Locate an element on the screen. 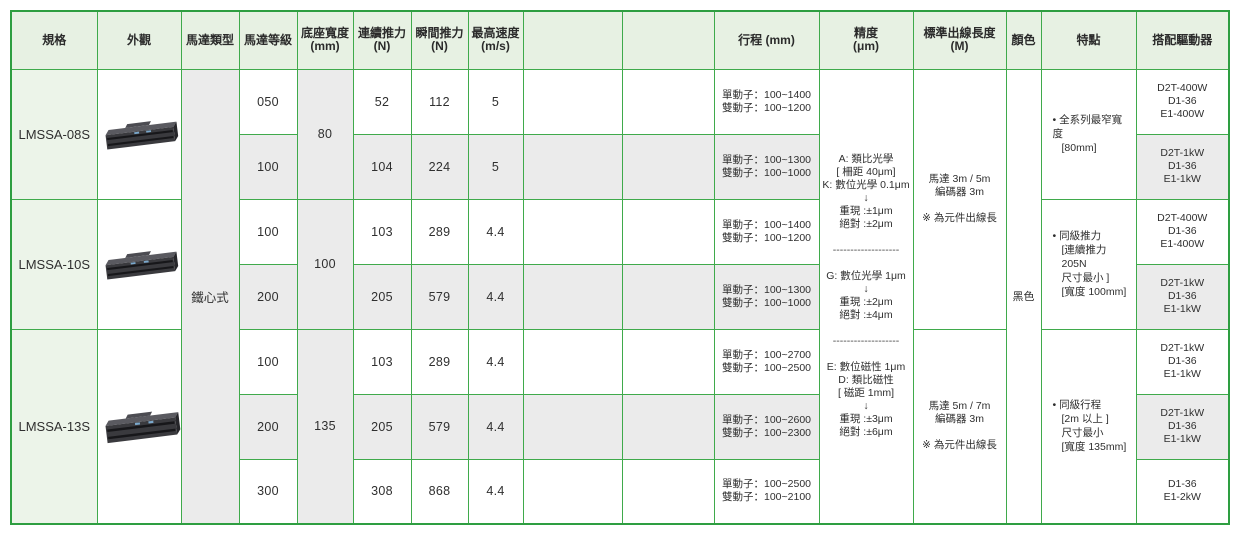 Image resolution: width=1238 pixels, height=560 pixels. cell-grade: 050 is located at coordinates (268, 101).